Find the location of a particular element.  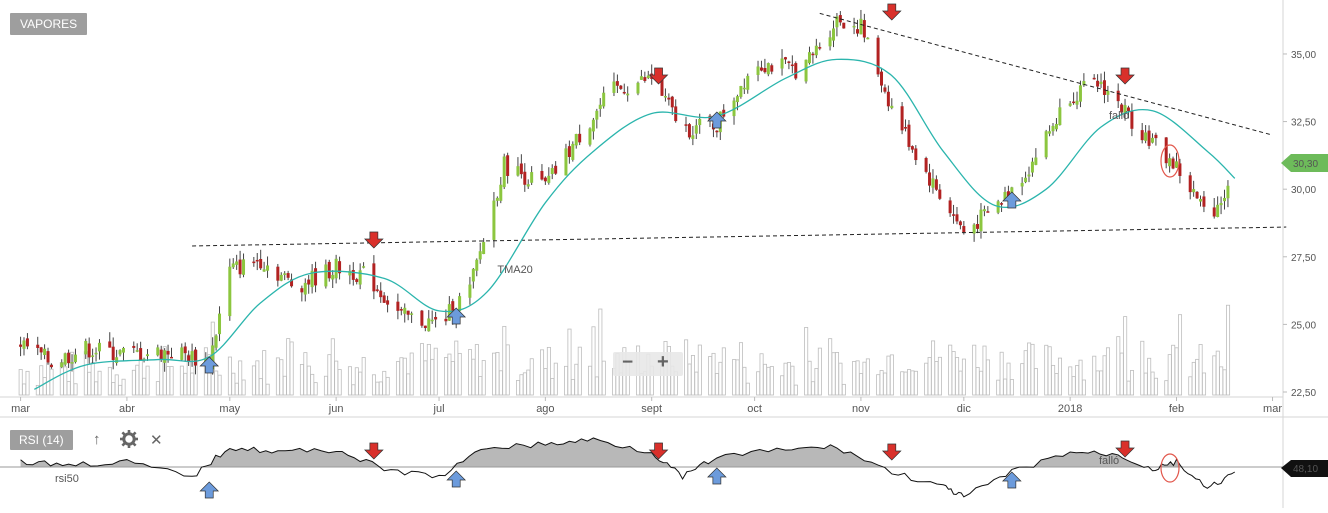

rsi-sell-arrow is located at coordinates (374, 451).